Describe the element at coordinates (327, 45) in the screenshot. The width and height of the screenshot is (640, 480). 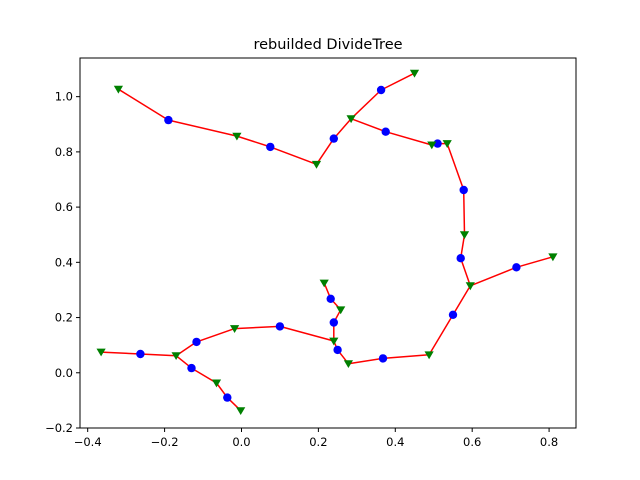
I see `chart-title: rebuilded DivideTree` at that location.